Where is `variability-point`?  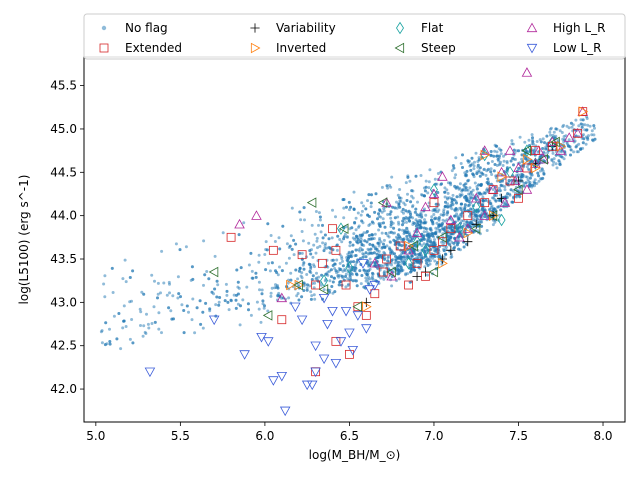
variability-point is located at coordinates (552, 146).